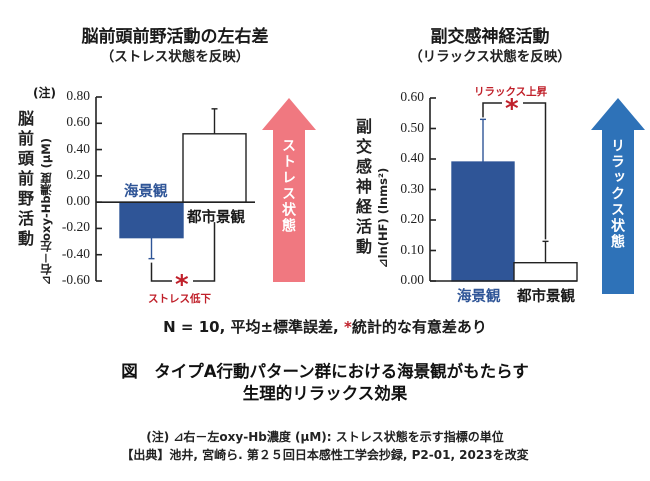  I want to click on right-y-tick-label: 0.30, so click(412, 188).